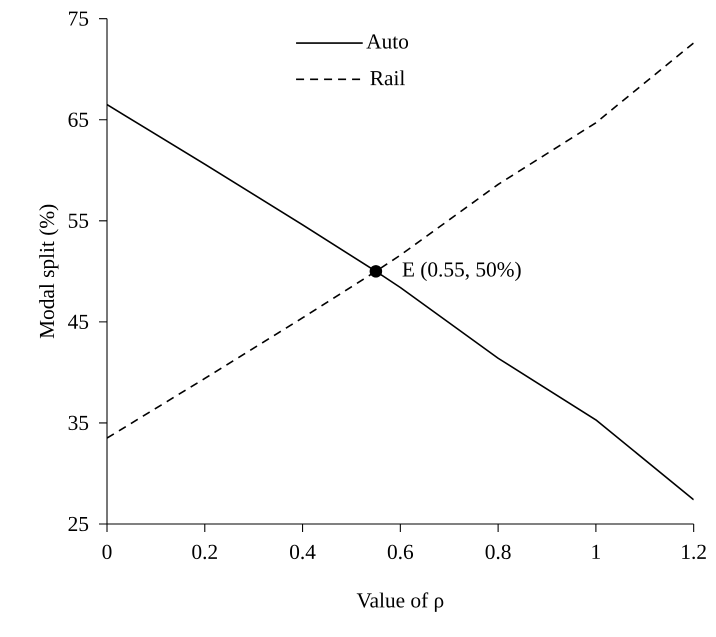 The width and height of the screenshot is (716, 637). Describe the element at coordinates (204, 552) in the screenshot. I see `x-tick-label: 0.2` at that location.